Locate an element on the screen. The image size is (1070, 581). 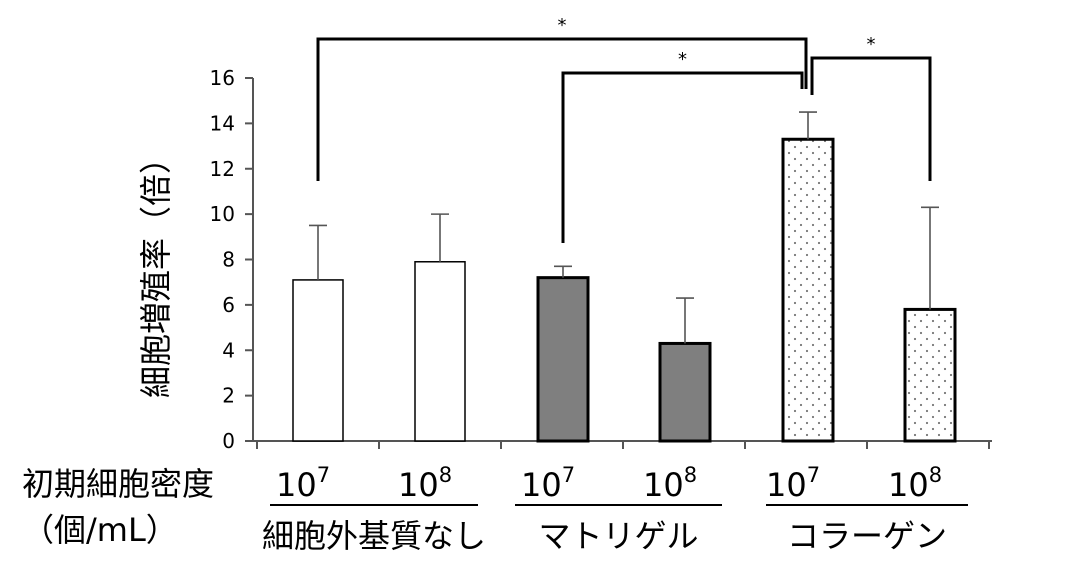
y-tick-label: 0 is located at coordinates (228, 441).